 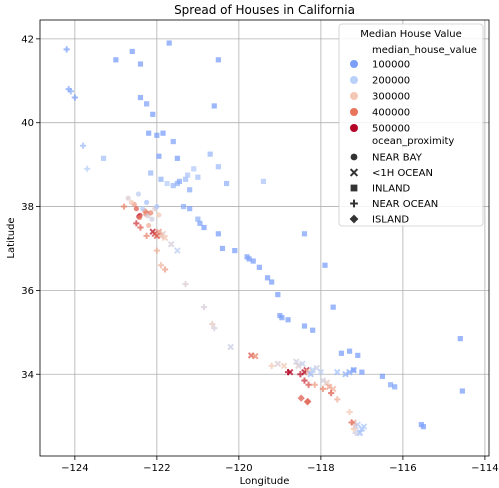 What do you see at coordinates (264, 10) in the screenshot?
I see `chart-title: Spread of Houses in California` at bounding box center [264, 10].